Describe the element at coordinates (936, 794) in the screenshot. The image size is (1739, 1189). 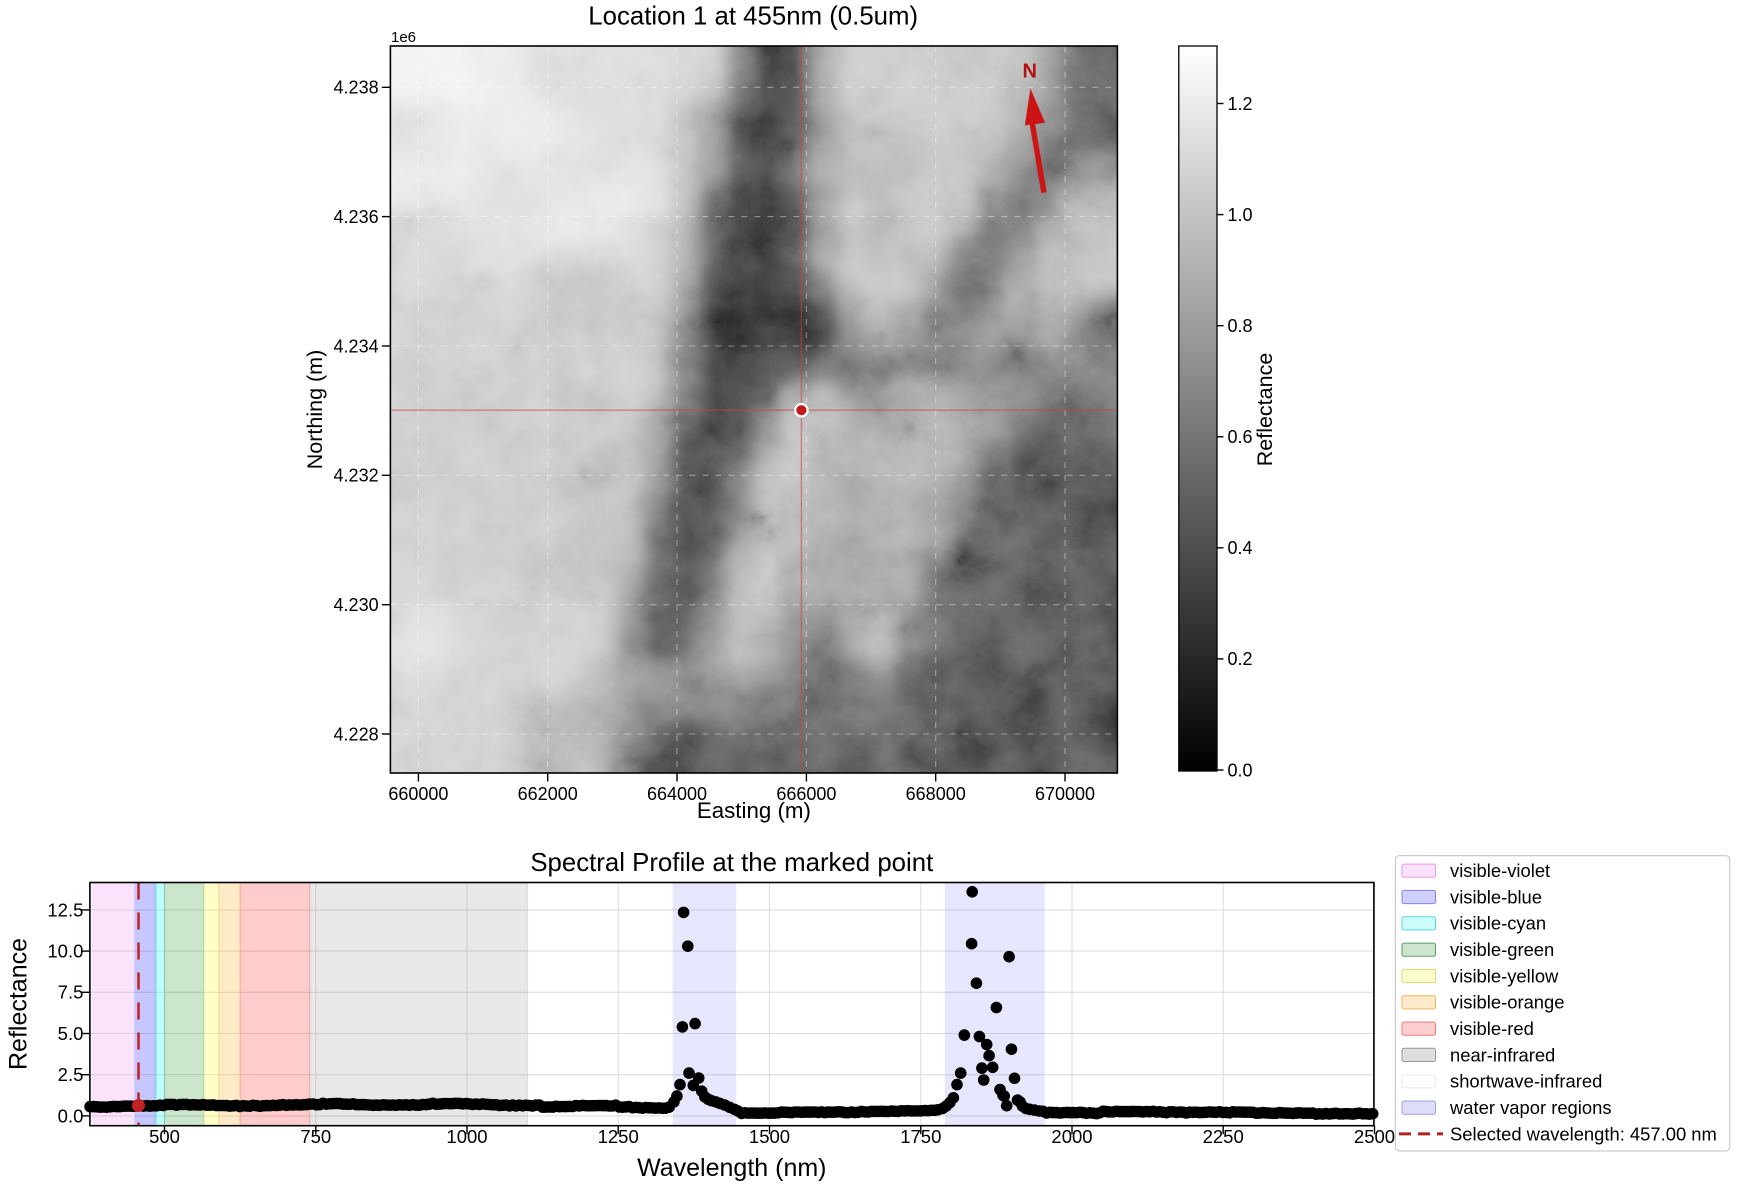
I see `svg-text: 668000` at that location.